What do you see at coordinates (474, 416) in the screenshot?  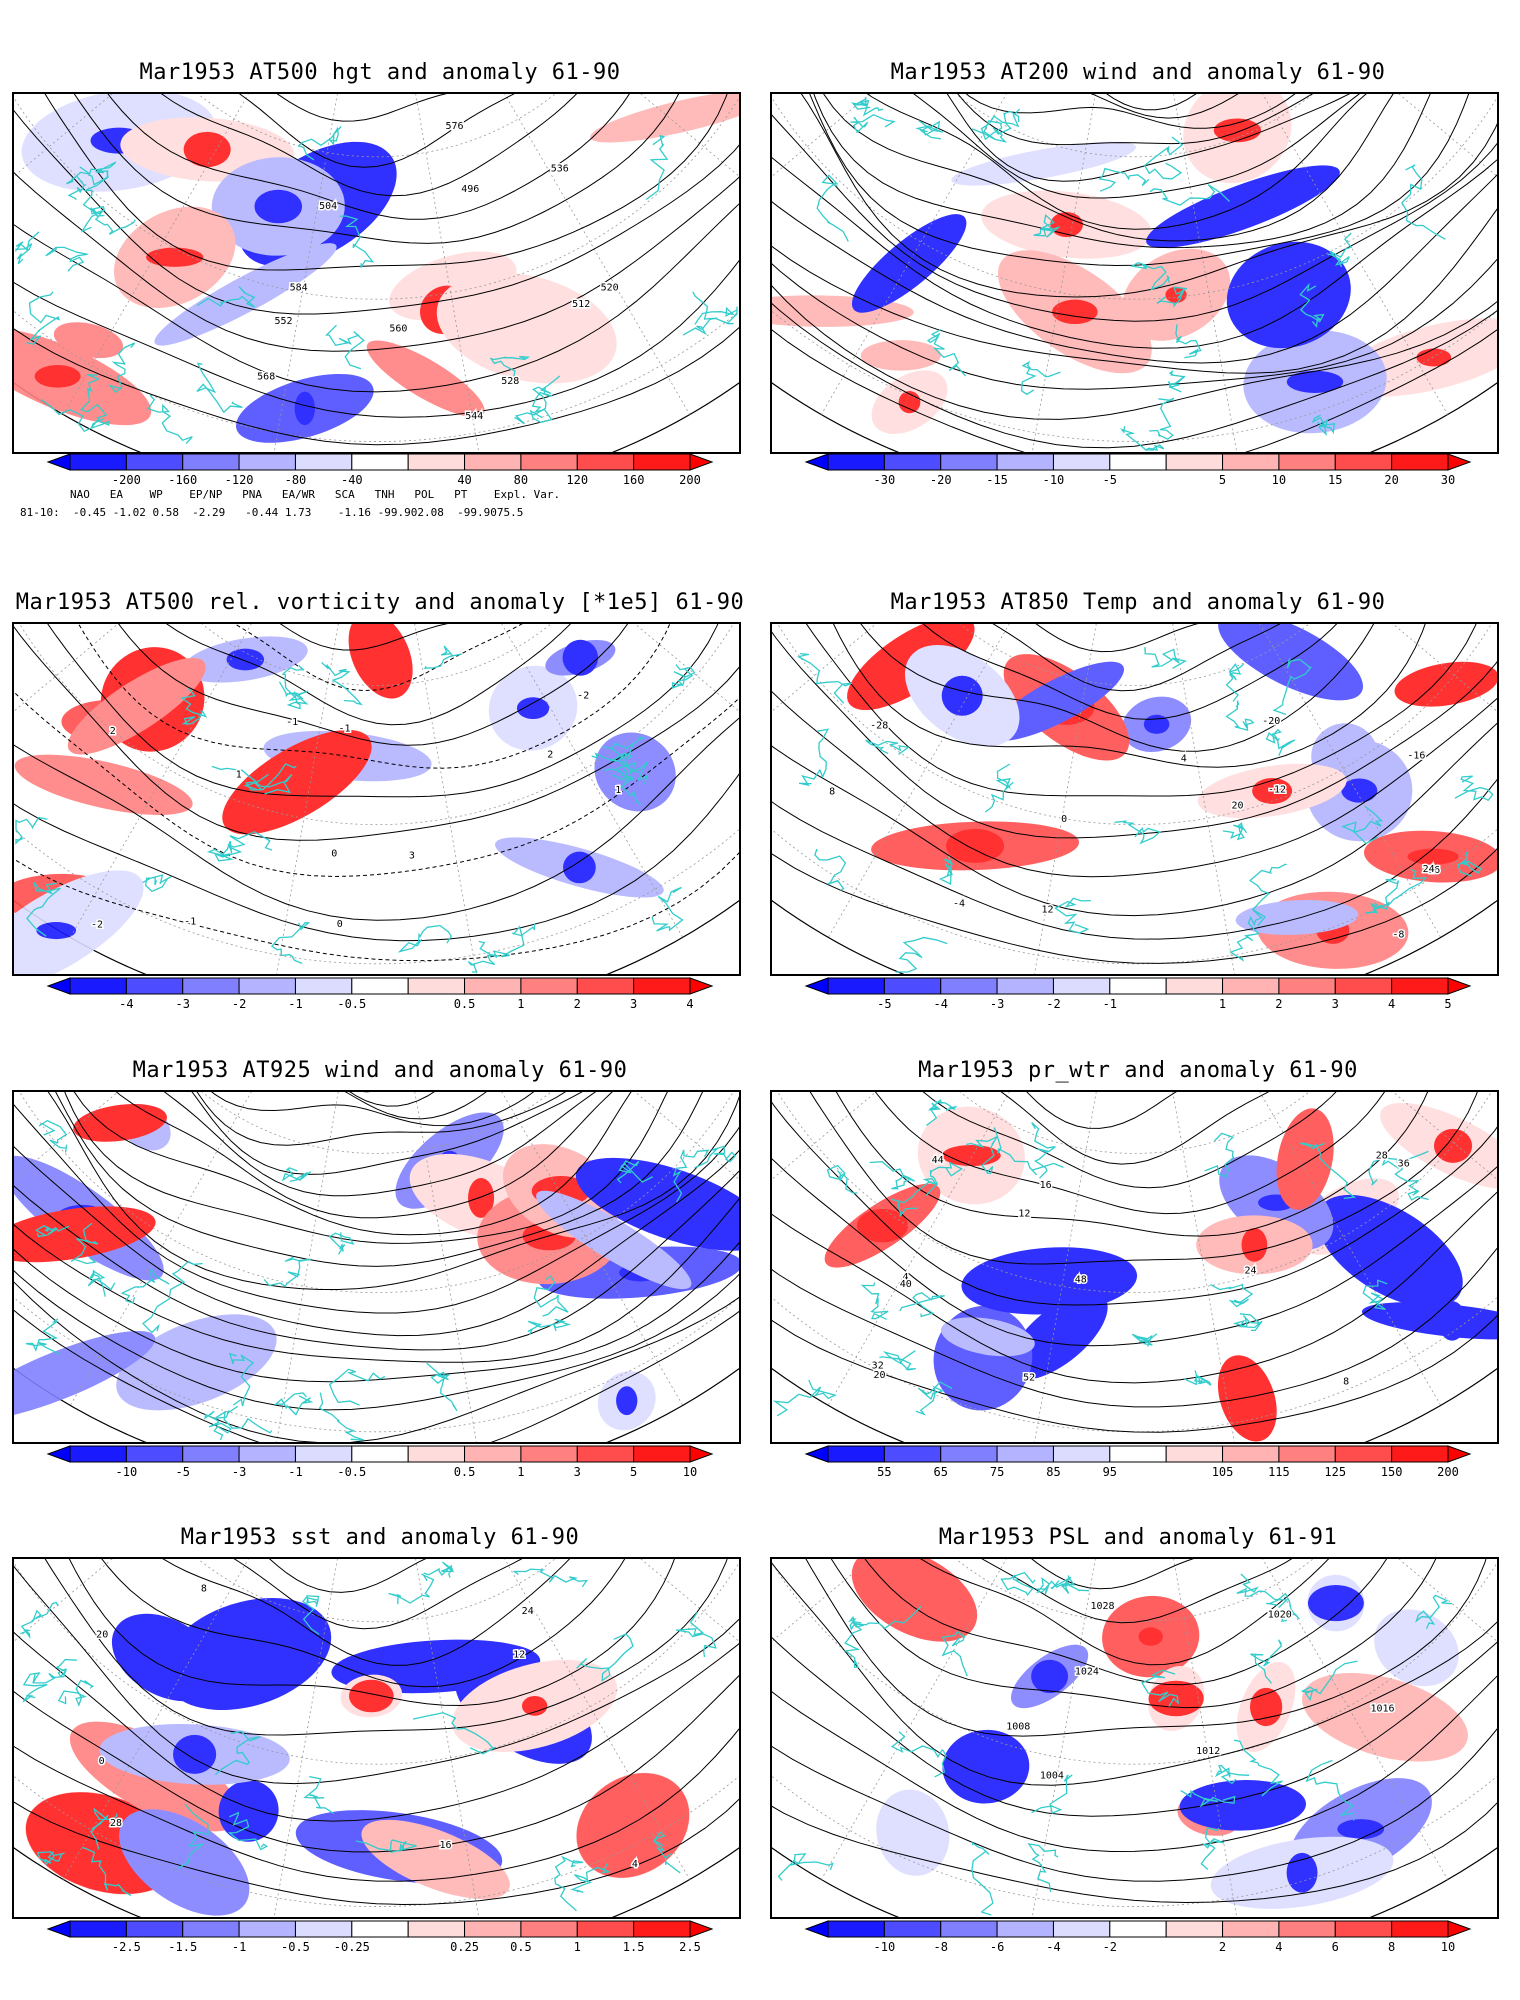 I see `contour-label: 544` at bounding box center [474, 416].